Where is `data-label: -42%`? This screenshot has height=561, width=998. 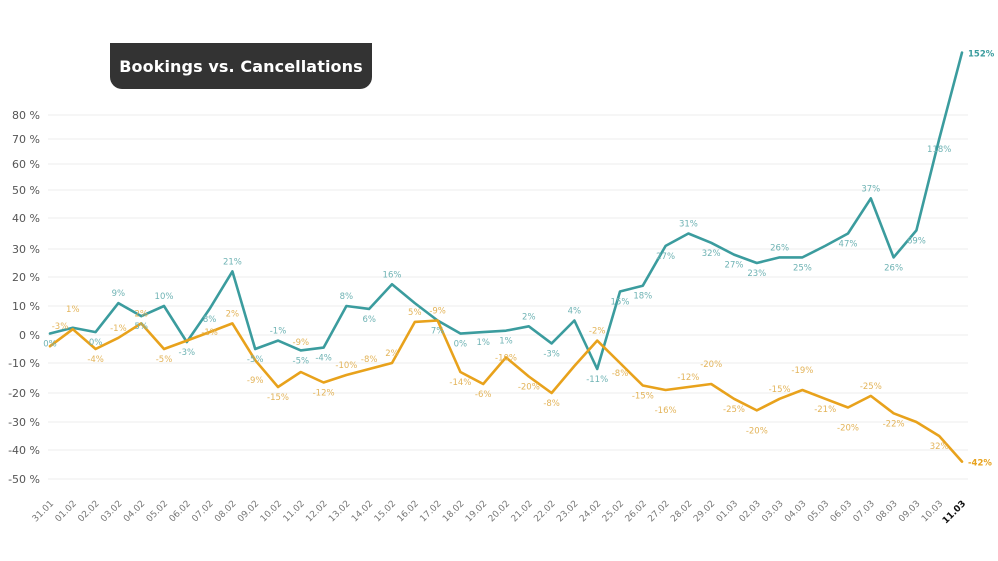
data-label: -42% is located at coordinates (980, 464).